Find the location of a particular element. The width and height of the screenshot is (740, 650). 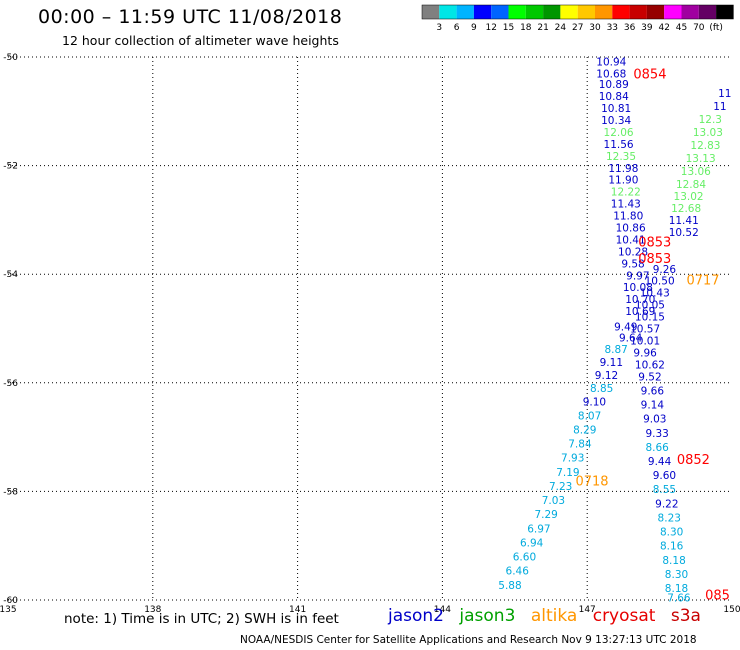

wave-height-label: 9.96 is located at coordinates (645, 353).